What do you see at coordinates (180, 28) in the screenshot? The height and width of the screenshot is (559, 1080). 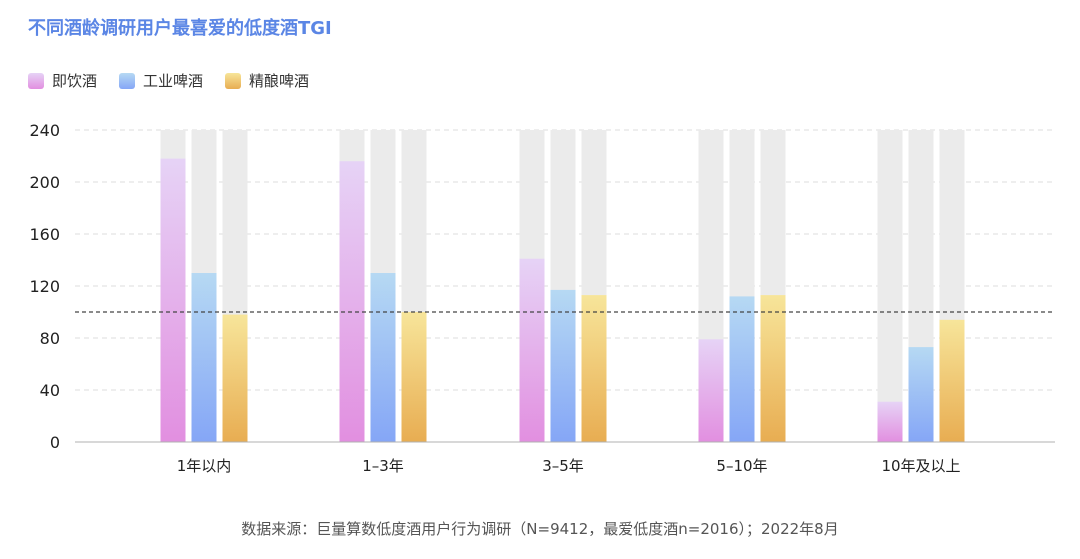 I see `chart-title: 不同酒龄调研用户最喜爱的低度酒TGI` at bounding box center [180, 28].